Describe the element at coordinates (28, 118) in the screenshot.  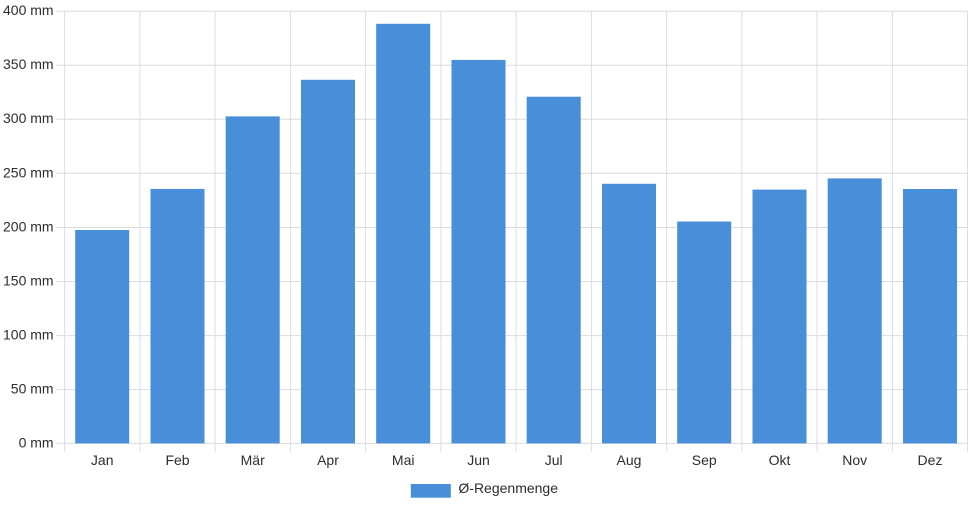
I see `svg-text: 300 mm` at that location.